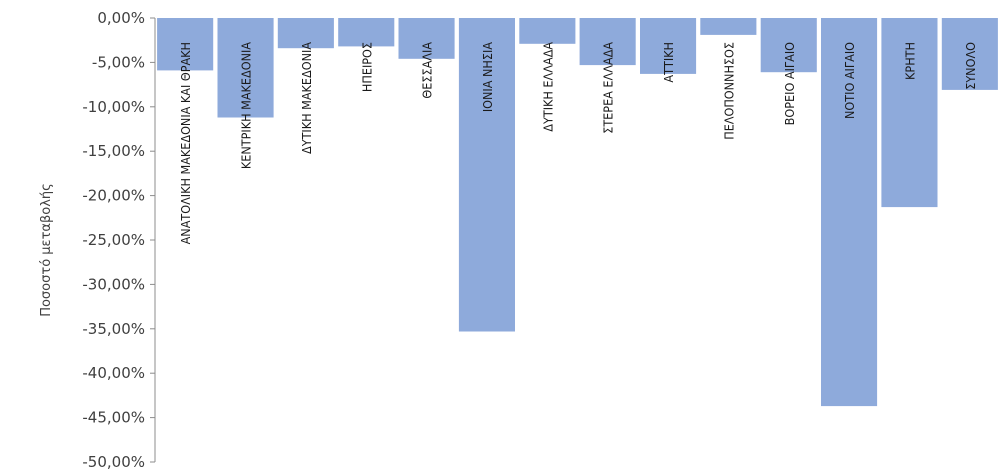 The image size is (1000, 472). What do you see at coordinates (113, 462) in the screenshot?
I see `y-tick-label: -50,00%` at bounding box center [113, 462].